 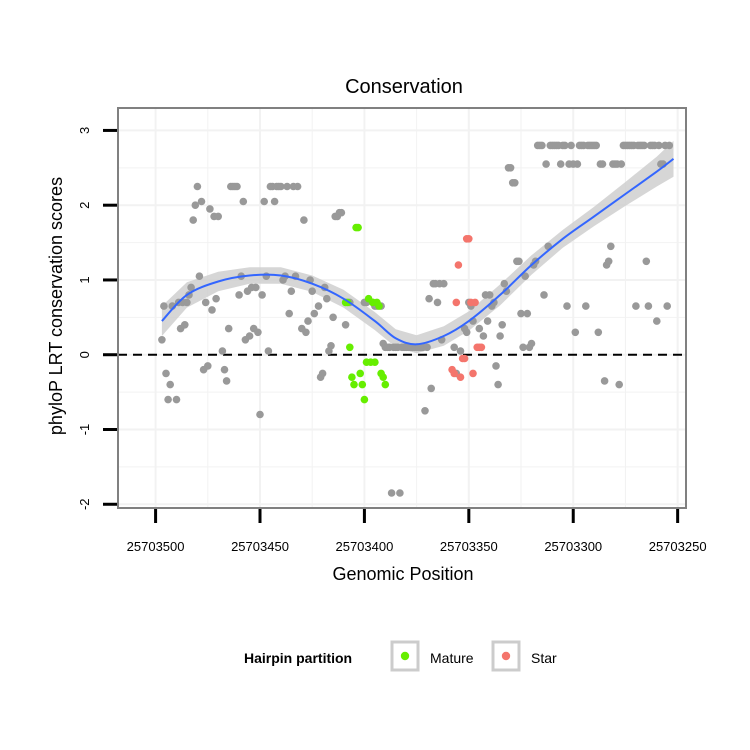 I want to click on y-tick-label: 0, so click(x=84, y=354).